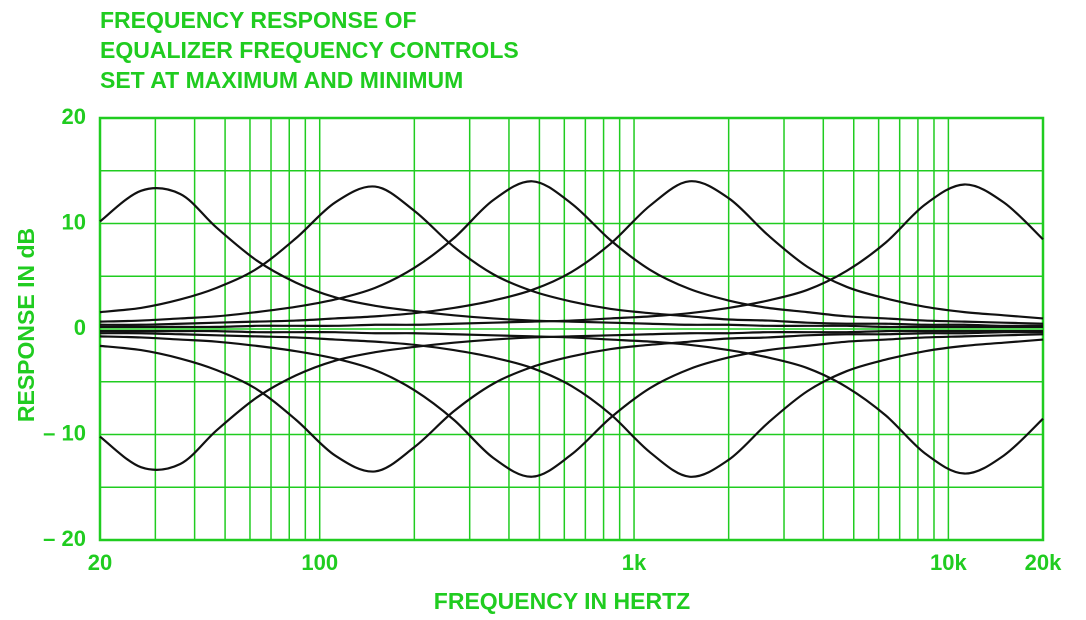  I want to click on y-tick-label: 10, so click(74, 221).